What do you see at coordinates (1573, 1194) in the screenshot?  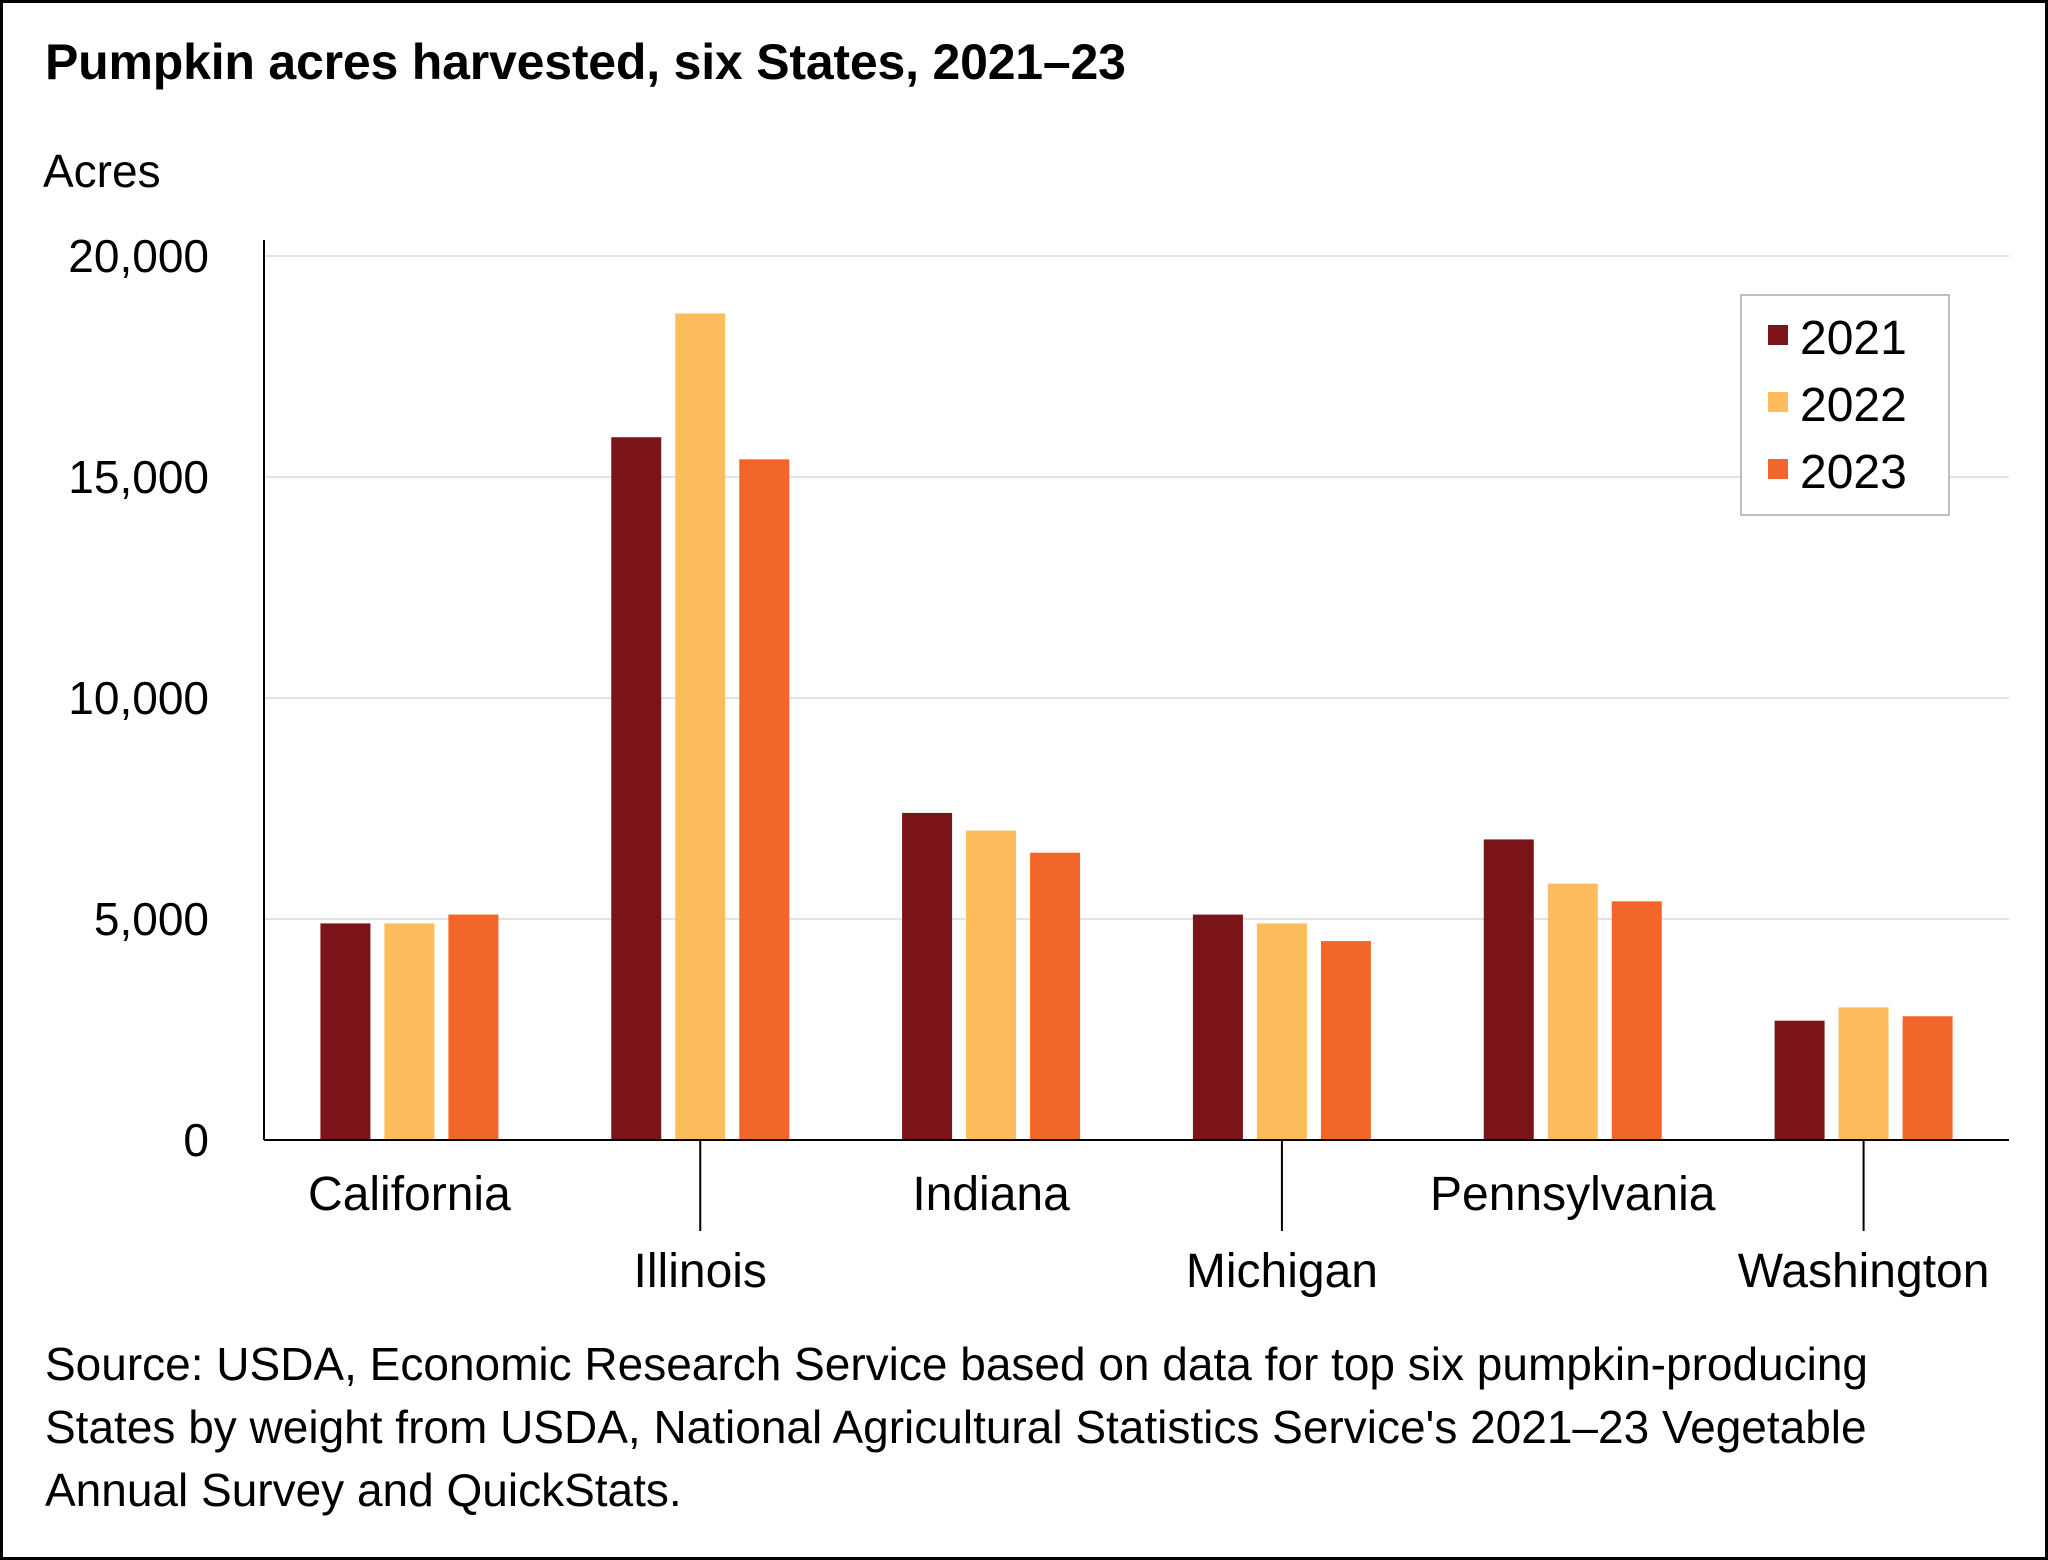 I see `category-label: Pennsylvania` at bounding box center [1573, 1194].